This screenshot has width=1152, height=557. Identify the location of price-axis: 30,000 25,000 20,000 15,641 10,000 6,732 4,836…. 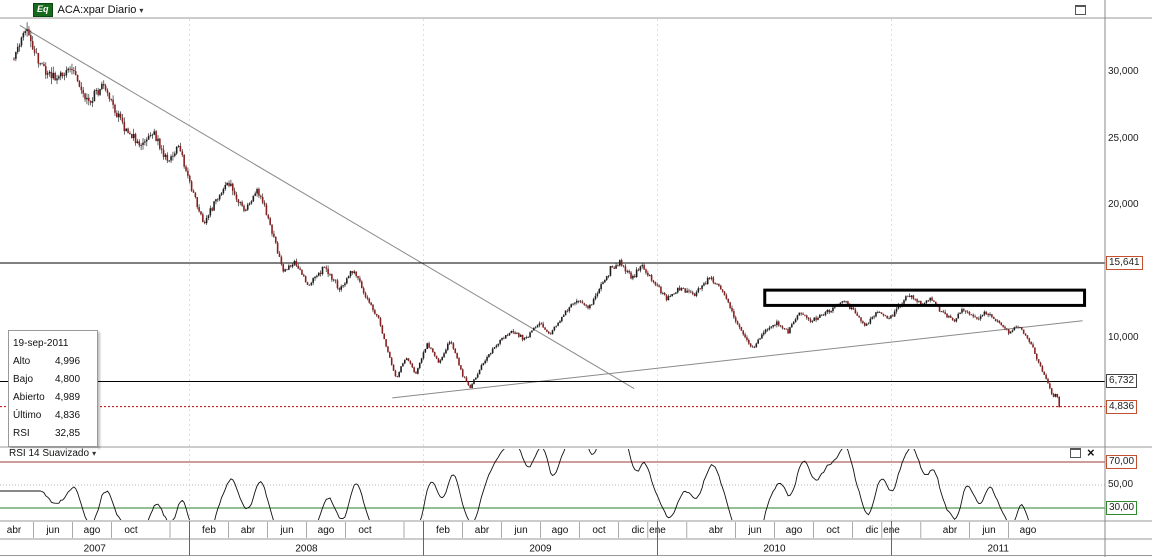
(1129, 278).